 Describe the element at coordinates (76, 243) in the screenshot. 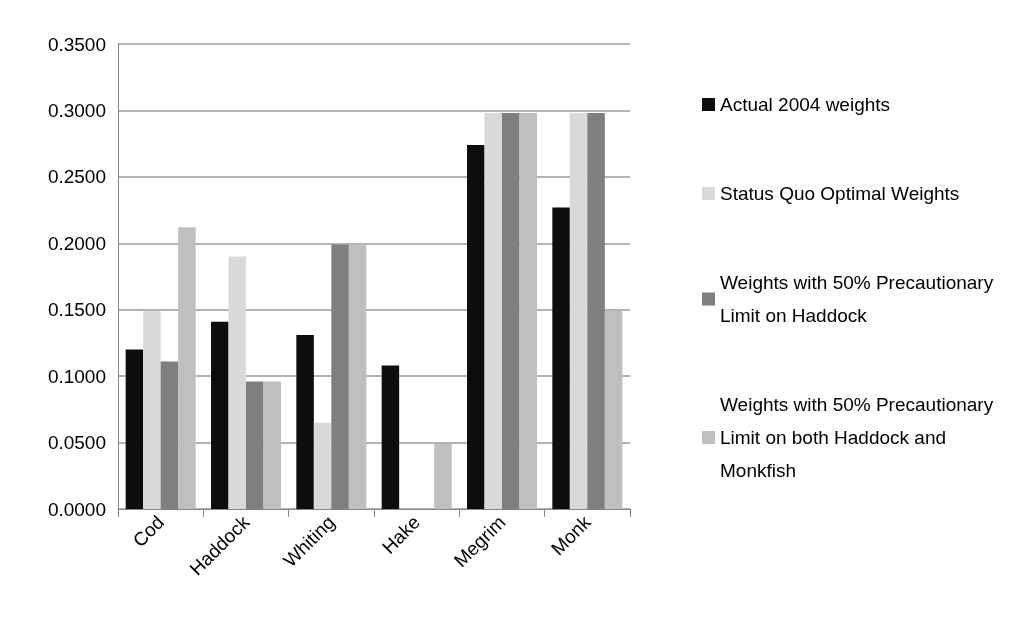

I see `y-tick-label: 0.2000` at that location.